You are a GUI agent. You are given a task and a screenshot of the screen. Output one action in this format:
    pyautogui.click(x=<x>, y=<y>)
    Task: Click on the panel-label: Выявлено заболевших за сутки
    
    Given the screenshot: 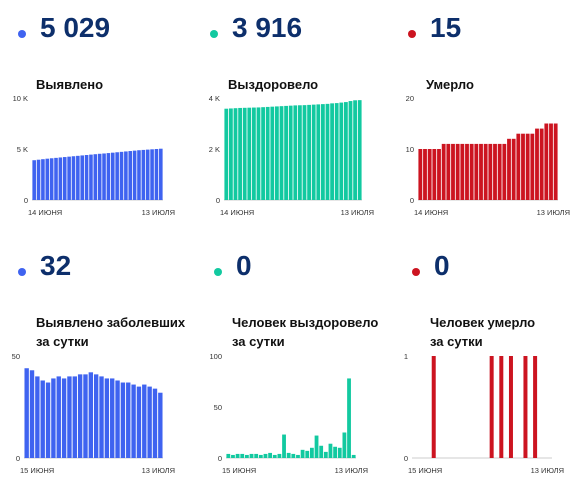 What is the action you would take?
    pyautogui.click(x=110, y=332)
    